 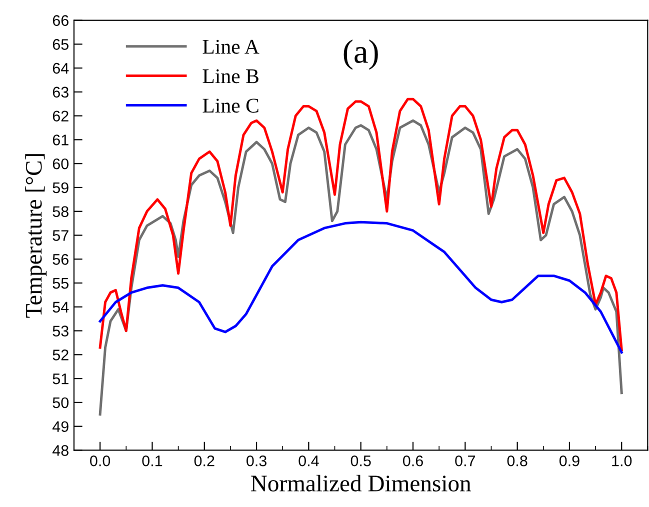 What do you see at coordinates (60, 68) in the screenshot?
I see `y-tick-label: 64` at bounding box center [60, 68].